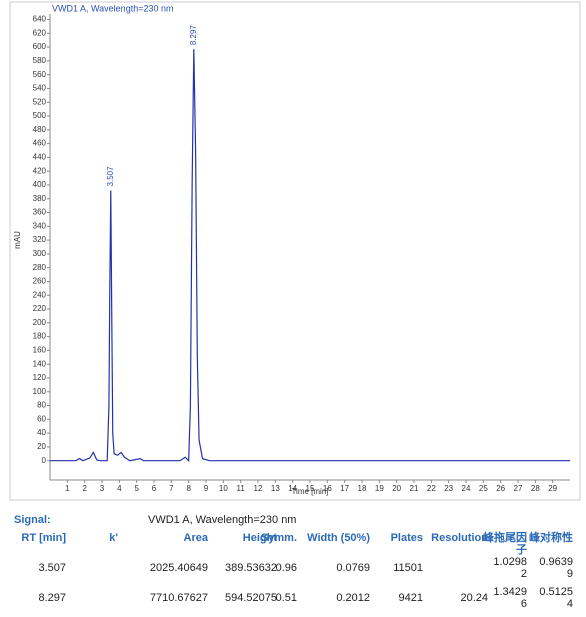  I want to click on peak-label: 8.297, so click(193, 35).